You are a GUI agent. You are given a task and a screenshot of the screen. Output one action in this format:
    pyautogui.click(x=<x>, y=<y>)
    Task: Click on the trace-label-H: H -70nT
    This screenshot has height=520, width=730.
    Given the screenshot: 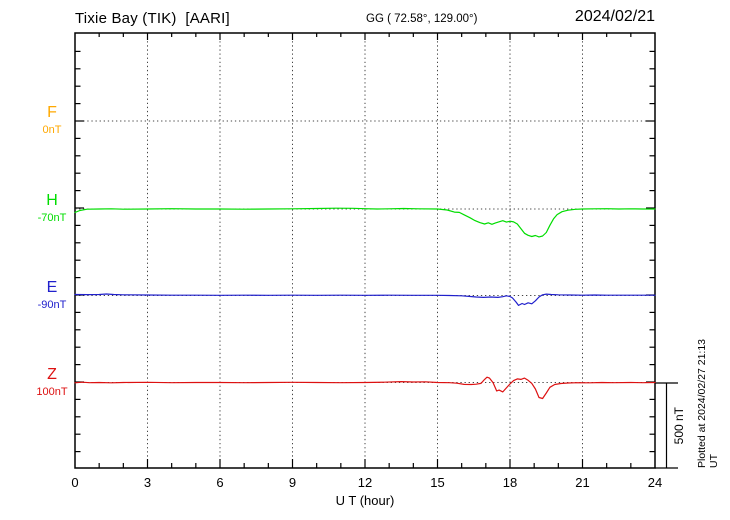 What is the action you would take?
    pyautogui.click(x=52, y=208)
    